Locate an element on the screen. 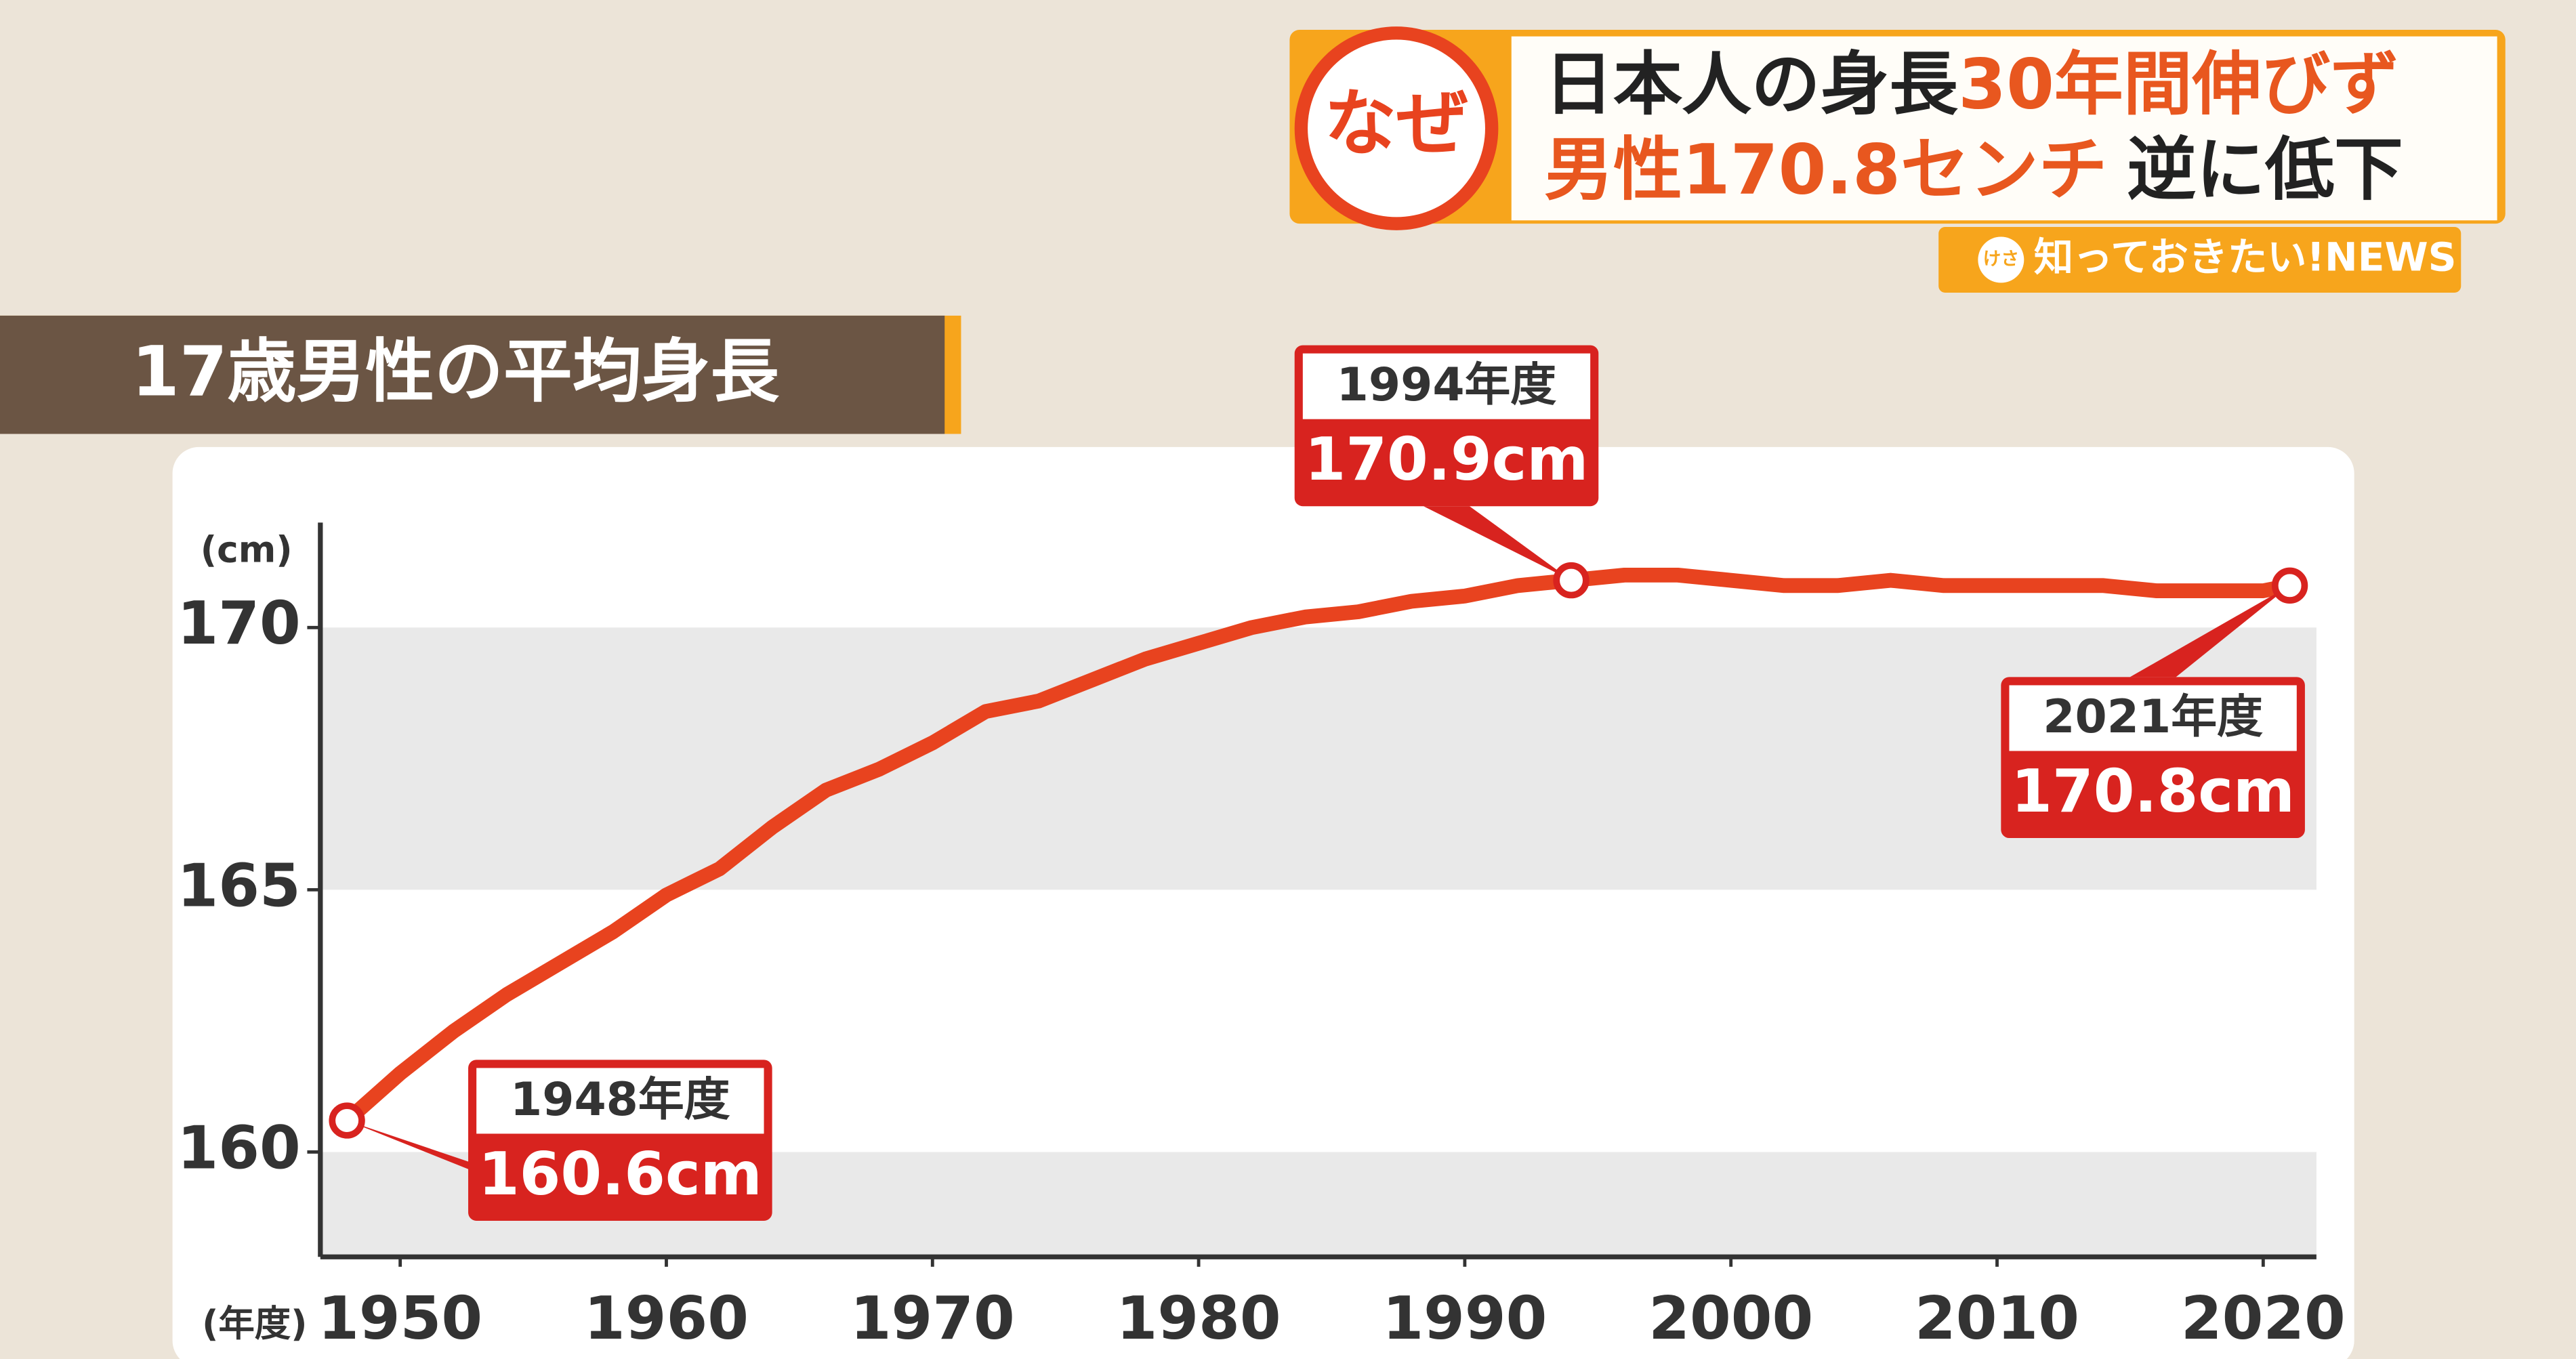 The height and width of the screenshot is (1359, 2576). y-tick-label: 165 is located at coordinates (239, 886).